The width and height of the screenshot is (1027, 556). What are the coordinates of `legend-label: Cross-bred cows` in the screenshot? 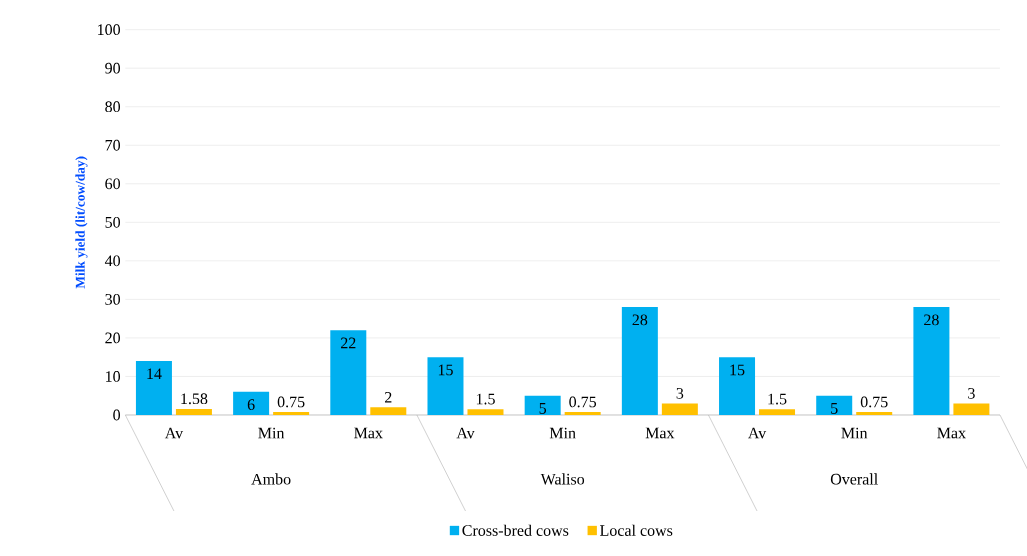 It's located at (515, 530).